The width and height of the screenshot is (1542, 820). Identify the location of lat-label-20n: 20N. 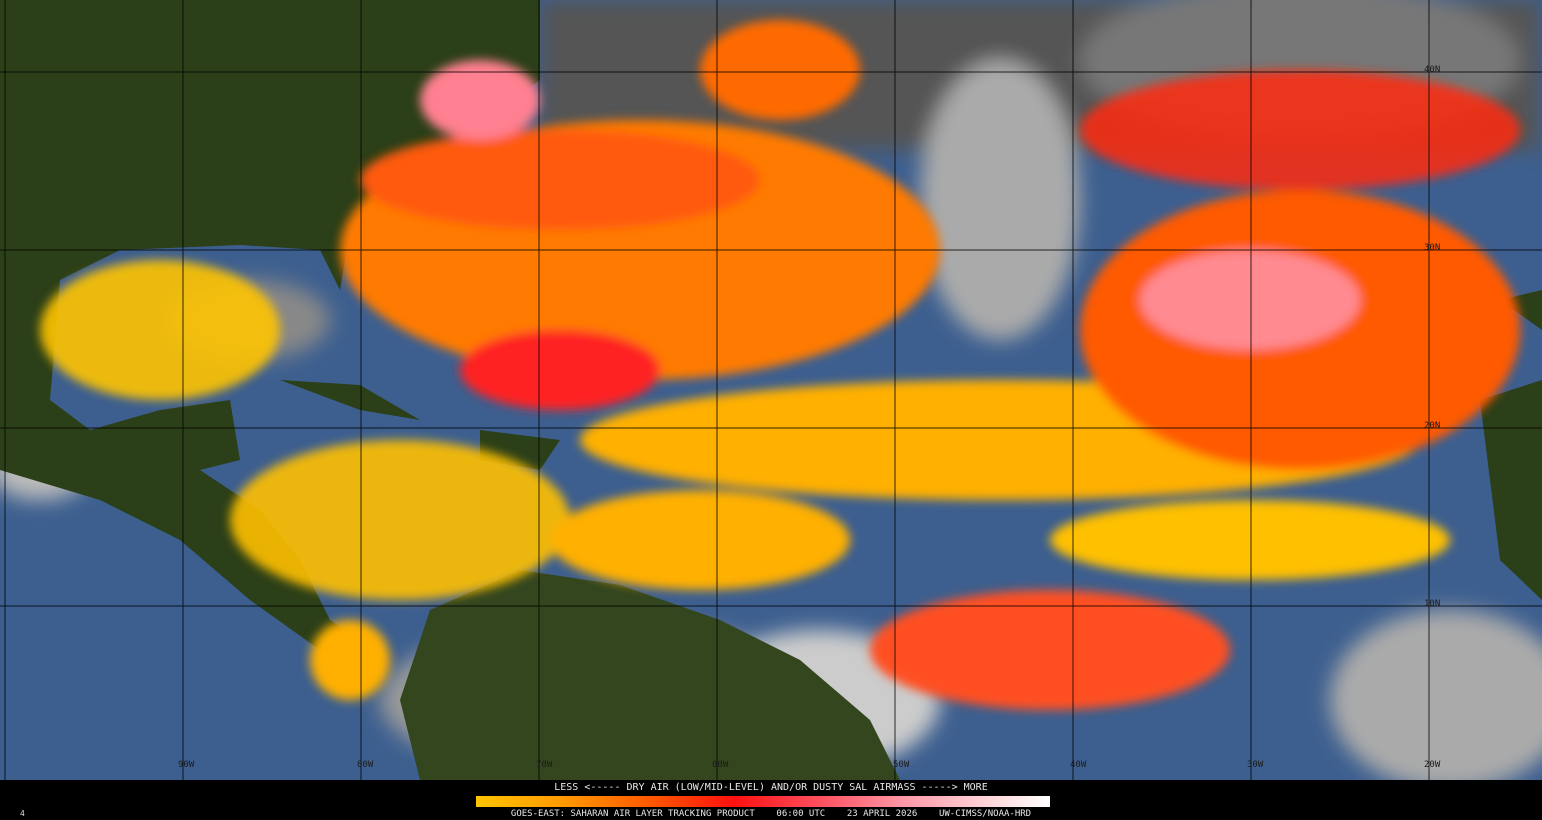
(1432, 426).